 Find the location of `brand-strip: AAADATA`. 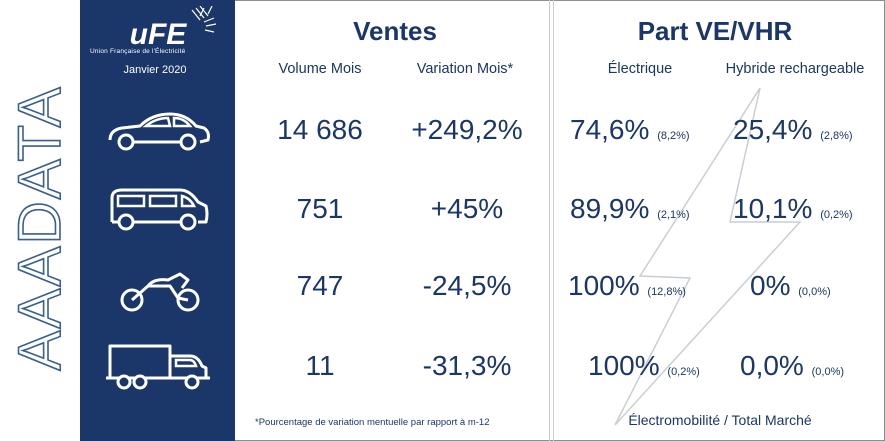

brand-strip: AAADATA is located at coordinates (40, 220).